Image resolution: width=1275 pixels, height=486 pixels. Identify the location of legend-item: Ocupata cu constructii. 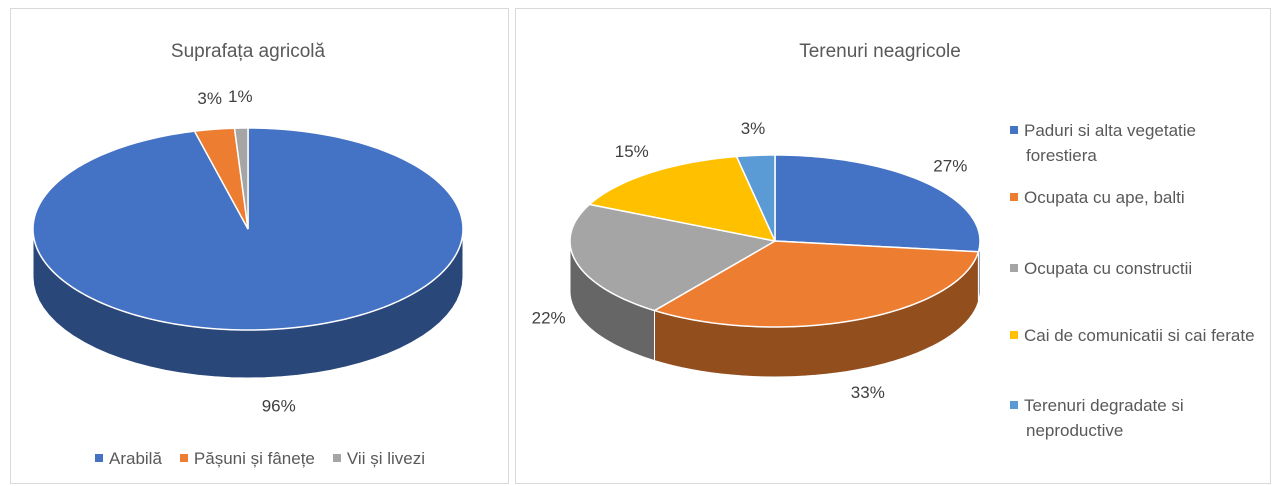
(1140, 268).